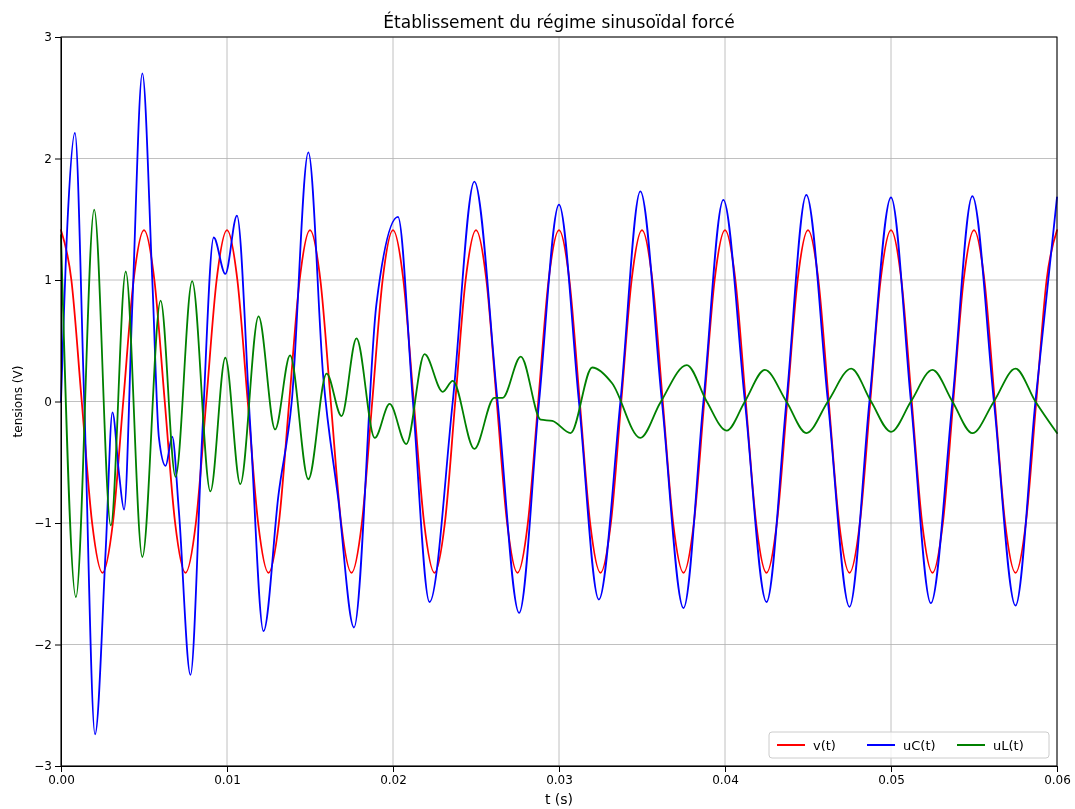  I want to click on y-tick-label: −2, so click(43, 644).